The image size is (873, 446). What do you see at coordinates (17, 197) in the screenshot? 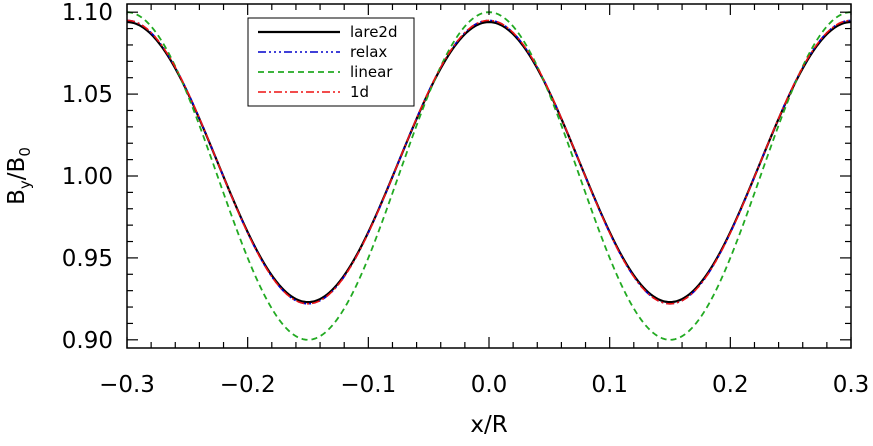
I see `y-axis-label-main: B` at bounding box center [17, 197].